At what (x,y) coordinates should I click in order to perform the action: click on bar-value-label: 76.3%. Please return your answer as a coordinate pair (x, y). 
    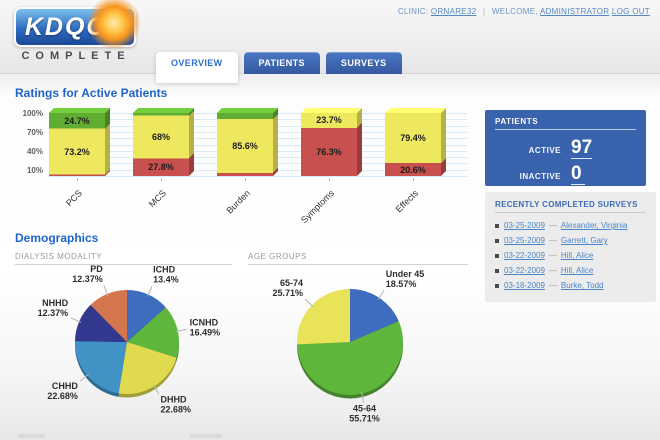
    Looking at the image, I should click on (329, 151).